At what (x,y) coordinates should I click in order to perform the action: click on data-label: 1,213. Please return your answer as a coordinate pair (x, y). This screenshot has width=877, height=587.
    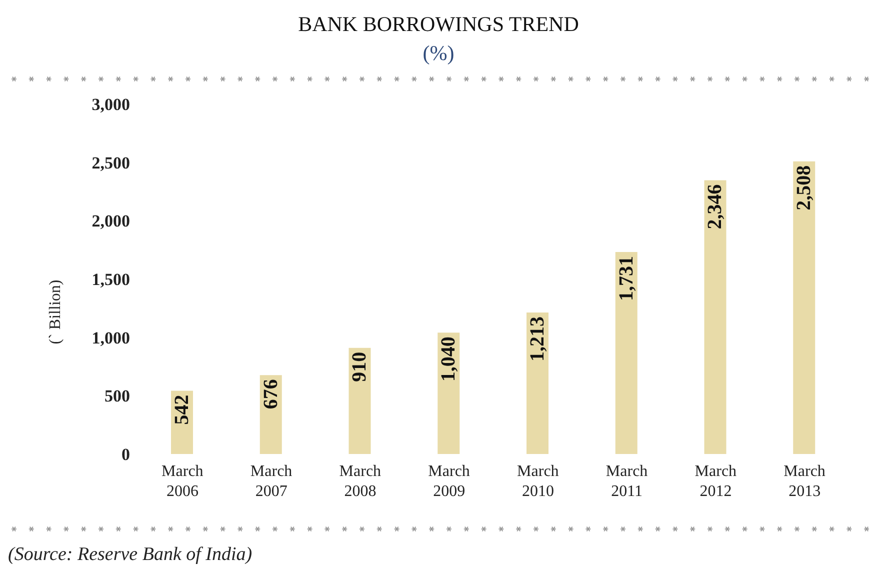
    Looking at the image, I should click on (537, 339).